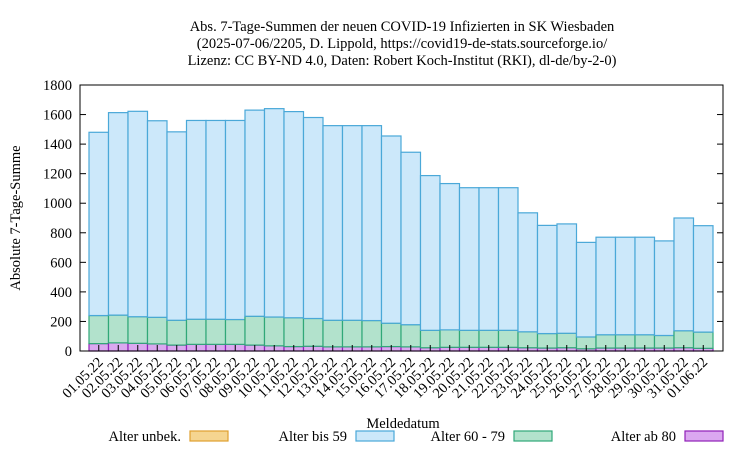 This screenshot has width=750, height=455. Describe the element at coordinates (57, 145) in the screenshot. I see `y-tick-label: 1400` at that location.